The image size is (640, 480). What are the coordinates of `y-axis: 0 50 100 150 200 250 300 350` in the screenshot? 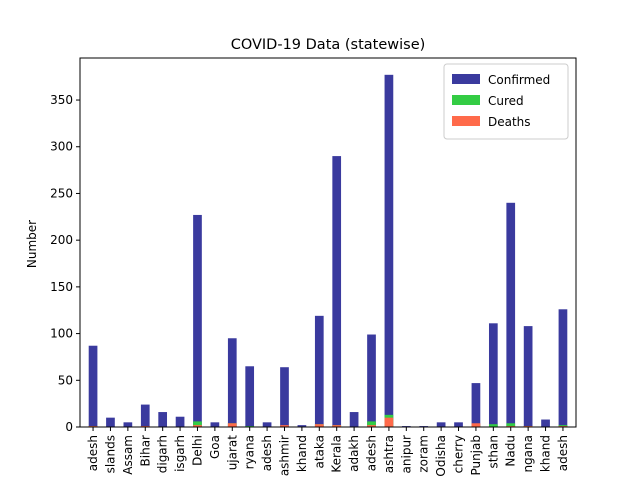 It's located at (65, 263).